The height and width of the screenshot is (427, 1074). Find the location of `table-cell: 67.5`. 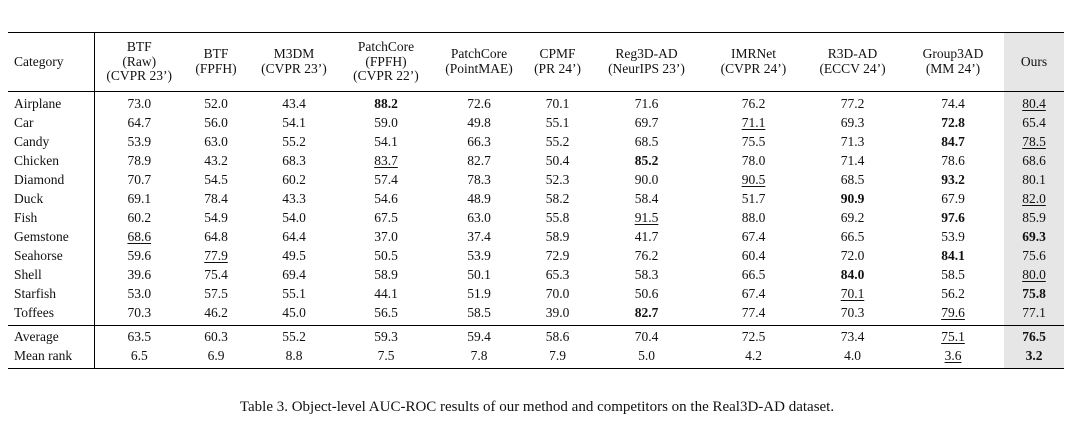

table-cell: 67.5 is located at coordinates (386, 218).